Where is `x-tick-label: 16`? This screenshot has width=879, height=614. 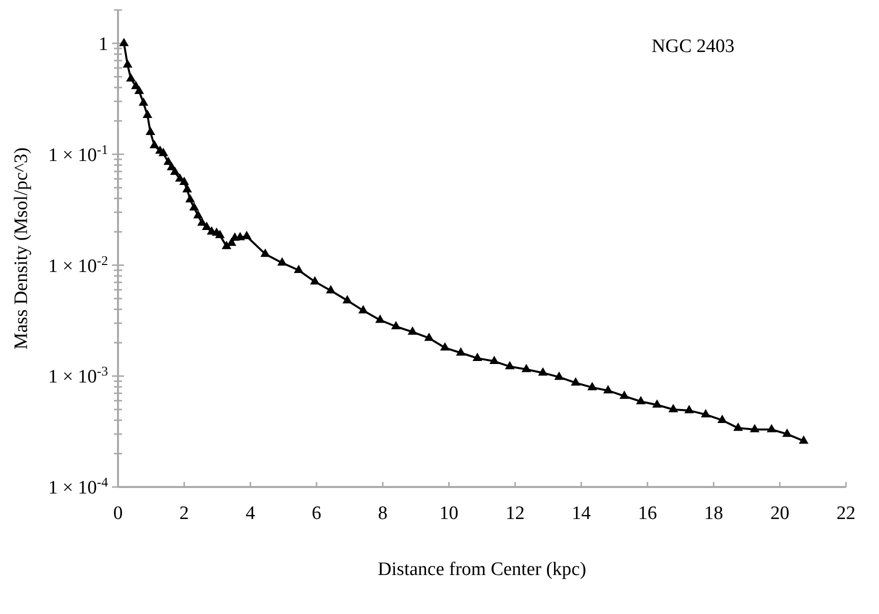 x-tick-label: 16 is located at coordinates (647, 513).